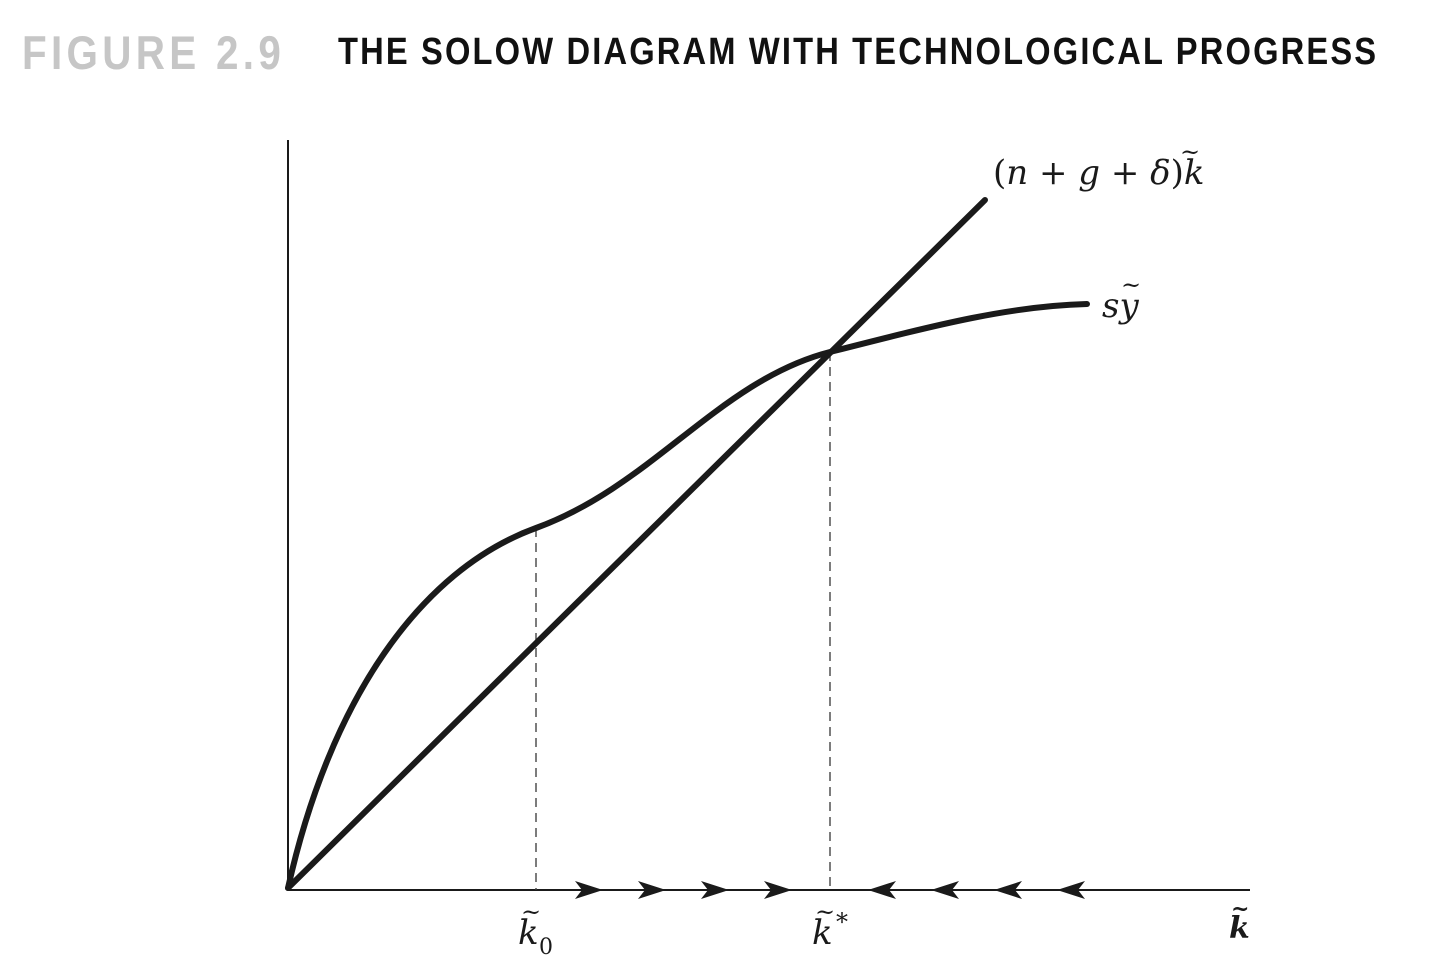 This screenshot has width=1440, height=980. I want to click on x-axis-label: k ~, so click(1239, 921).